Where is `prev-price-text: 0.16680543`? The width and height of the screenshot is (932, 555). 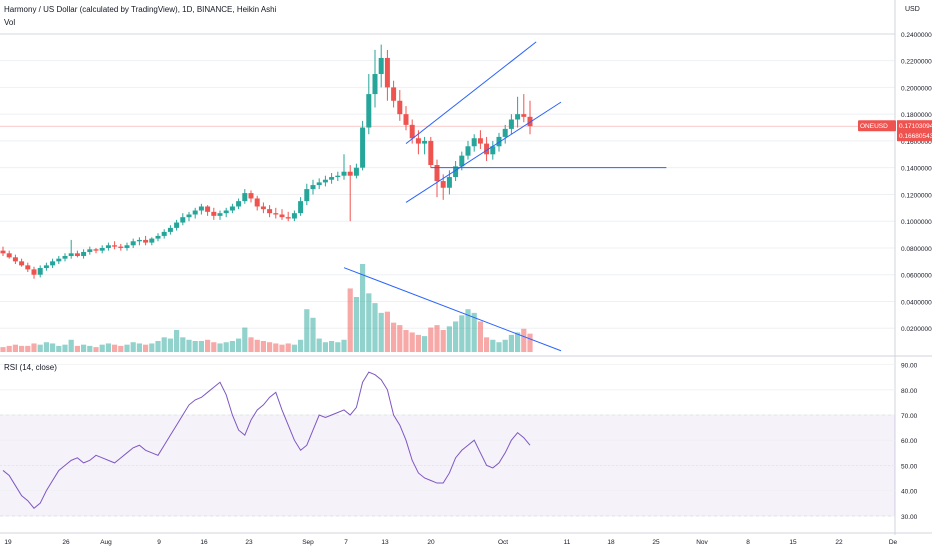
prev-price-text: 0.16680543 is located at coordinates (915, 136).